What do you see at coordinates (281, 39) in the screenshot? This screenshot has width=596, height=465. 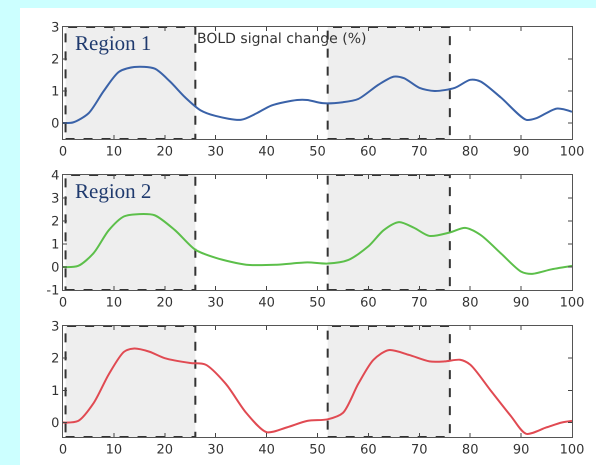 I see `annotation: BOLD signal change (%)` at bounding box center [281, 39].